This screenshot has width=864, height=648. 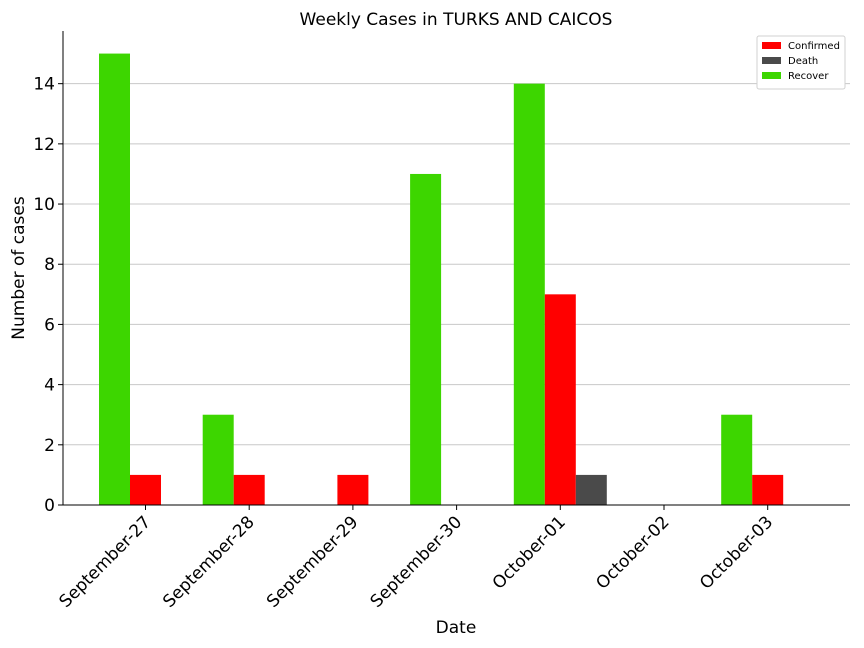 What do you see at coordinates (771, 60) in the screenshot?
I see `legend-swatch-death` at bounding box center [771, 60].